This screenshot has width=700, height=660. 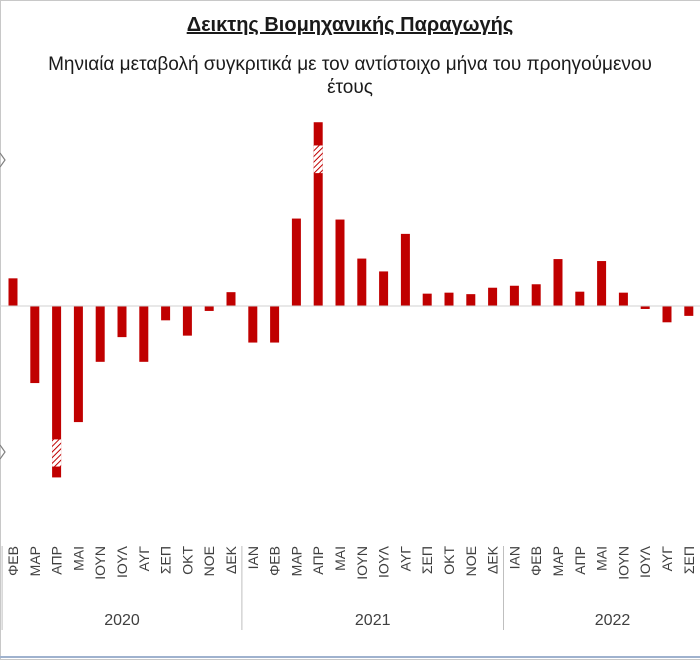 What do you see at coordinates (373, 620) in the screenshot?
I see `year-label: 2021` at bounding box center [373, 620].